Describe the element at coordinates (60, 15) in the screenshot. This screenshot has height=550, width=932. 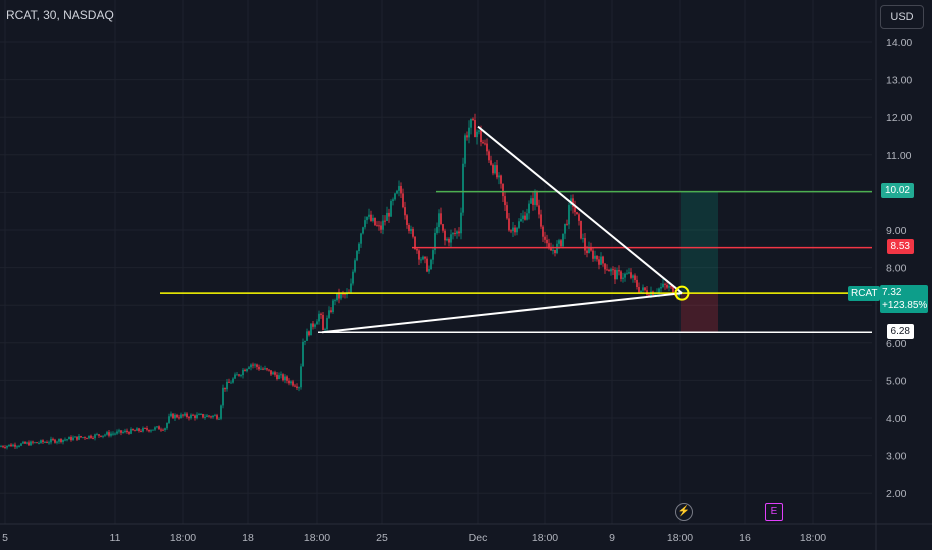
I see `symbol-title: RCAT, 30, NASDAQ` at that location.